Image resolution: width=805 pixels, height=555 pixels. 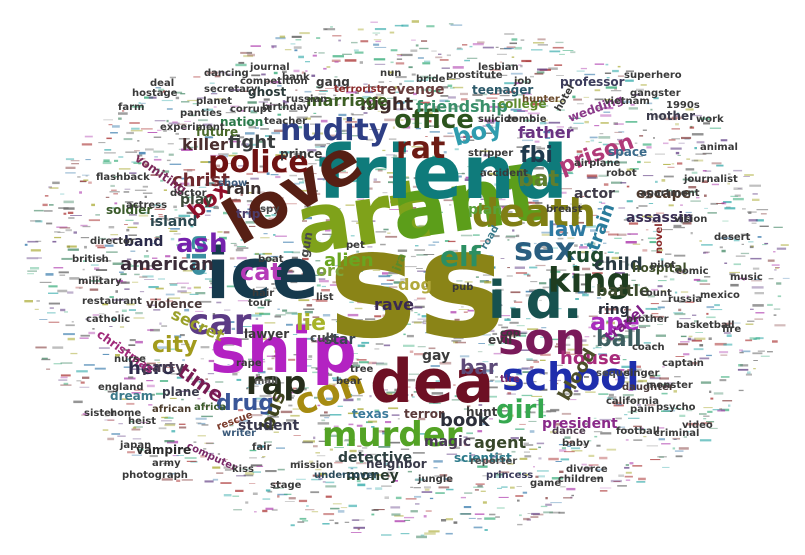 What do you see at coordinates (539, 179) in the screenshot?
I see `word: bat` at bounding box center [539, 179].